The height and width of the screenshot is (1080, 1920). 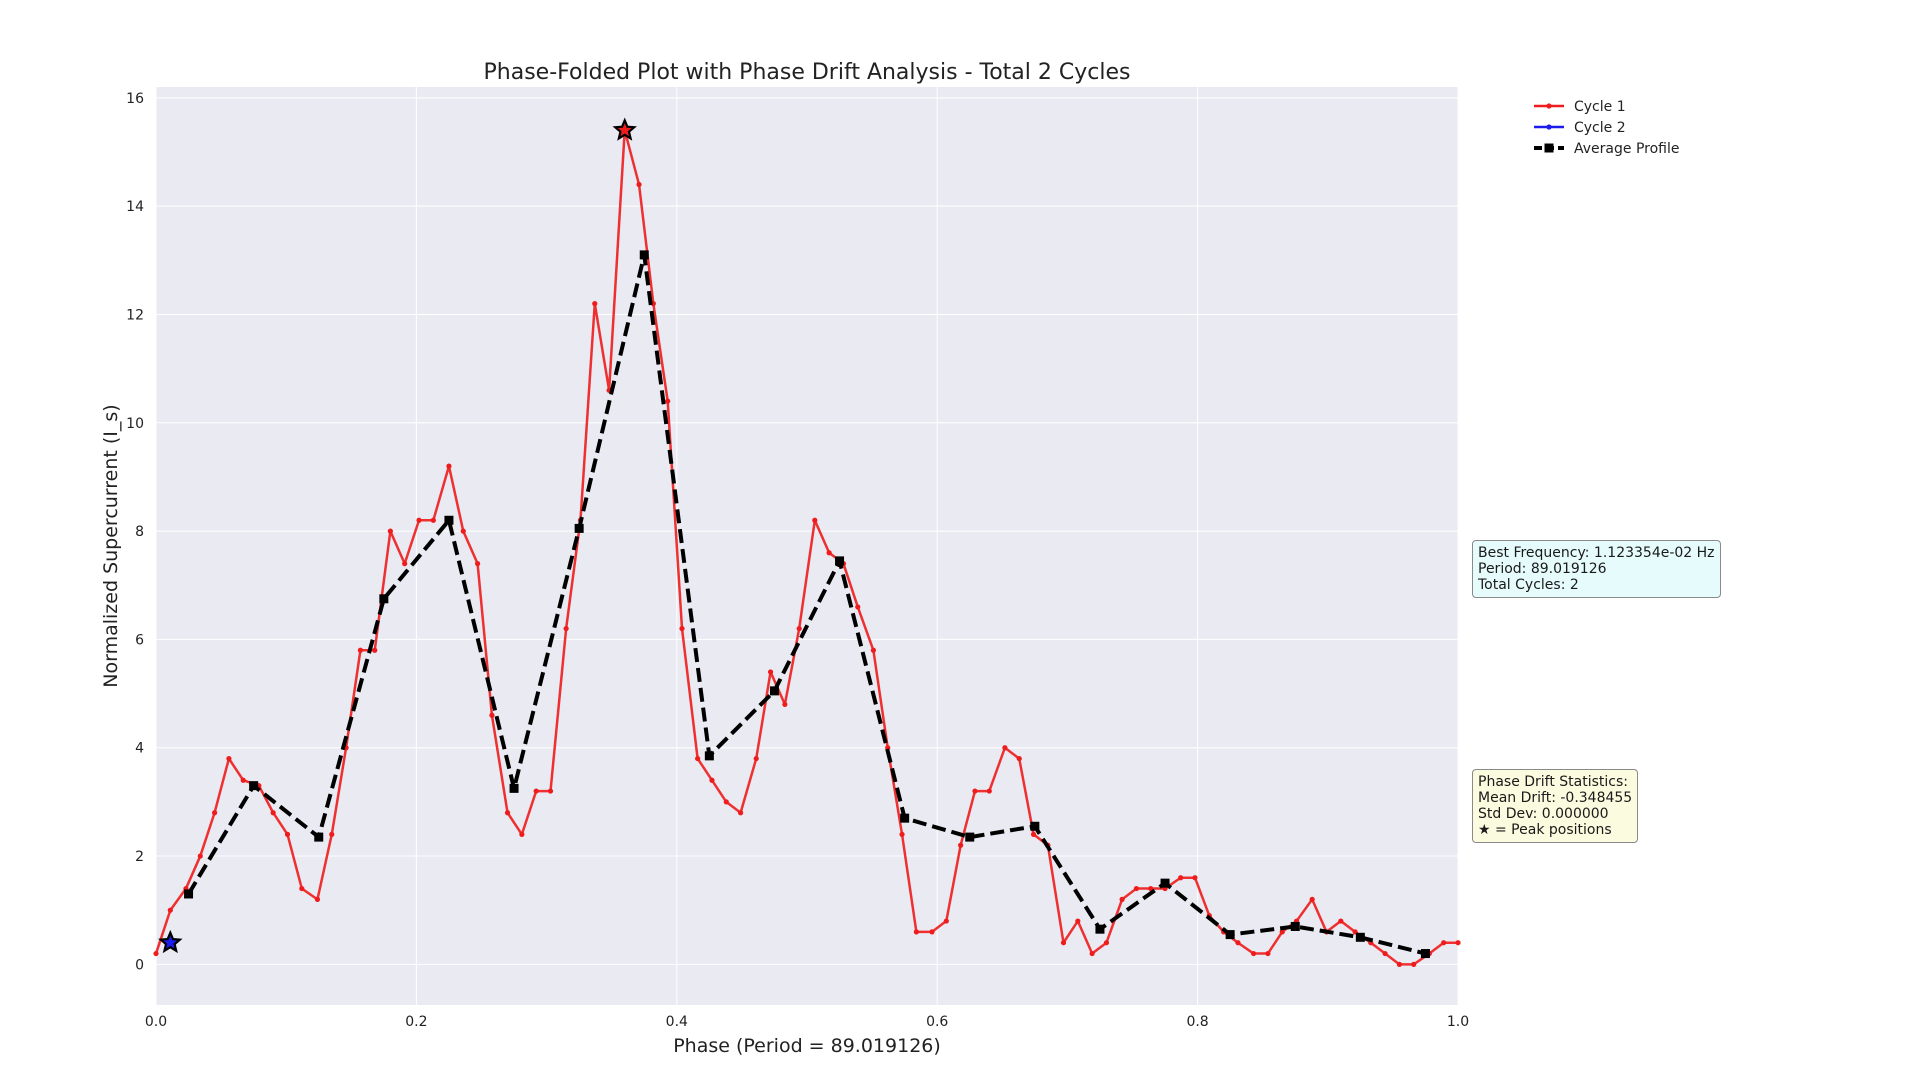 What do you see at coordinates (1458, 1022) in the screenshot?
I see `x-tick-label: 1.0` at bounding box center [1458, 1022].